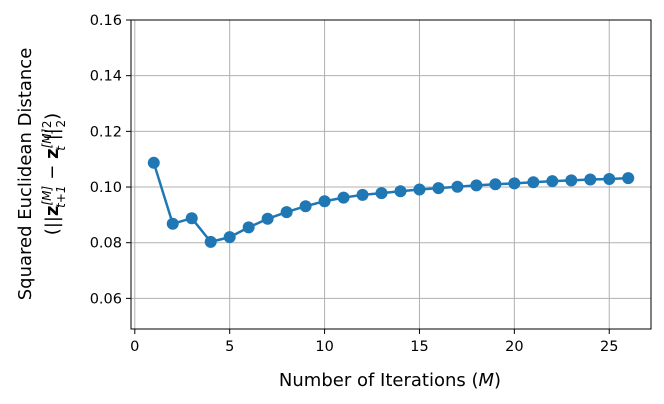 The width and height of the screenshot is (664, 404). I want to click on y-tick-label: 0.08, so click(106, 244).